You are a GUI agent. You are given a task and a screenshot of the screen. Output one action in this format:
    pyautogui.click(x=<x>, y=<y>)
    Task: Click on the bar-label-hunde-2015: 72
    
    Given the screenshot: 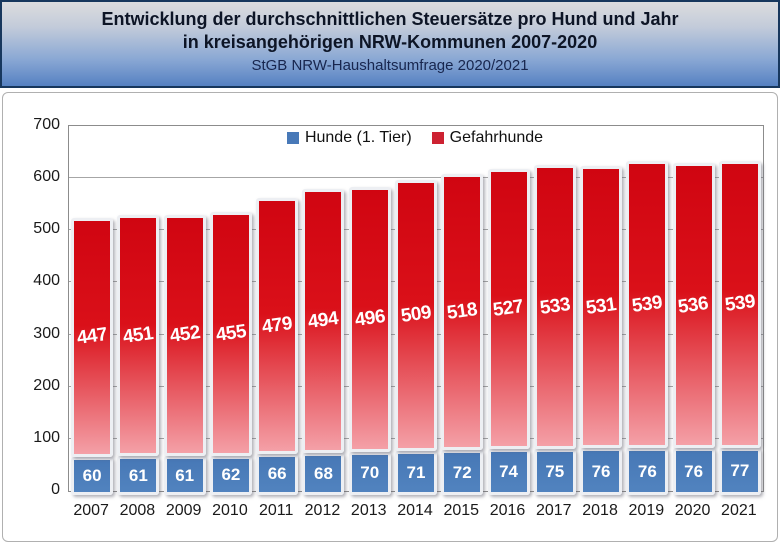 What is the action you would take?
    pyautogui.click(x=462, y=472)
    